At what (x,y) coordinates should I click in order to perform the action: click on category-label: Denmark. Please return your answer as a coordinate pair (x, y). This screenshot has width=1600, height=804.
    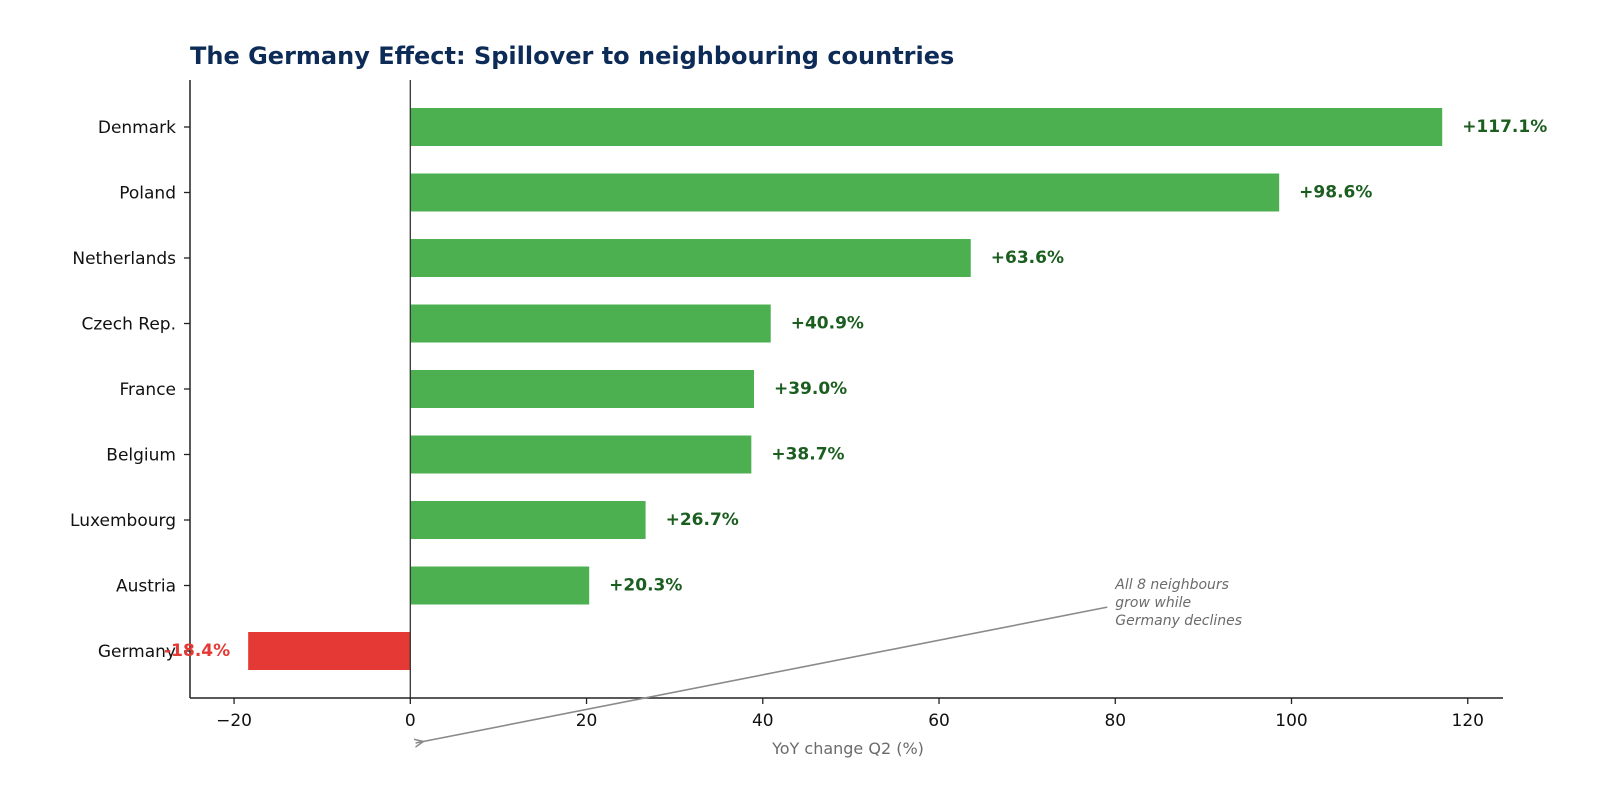
    Looking at the image, I should click on (137, 128).